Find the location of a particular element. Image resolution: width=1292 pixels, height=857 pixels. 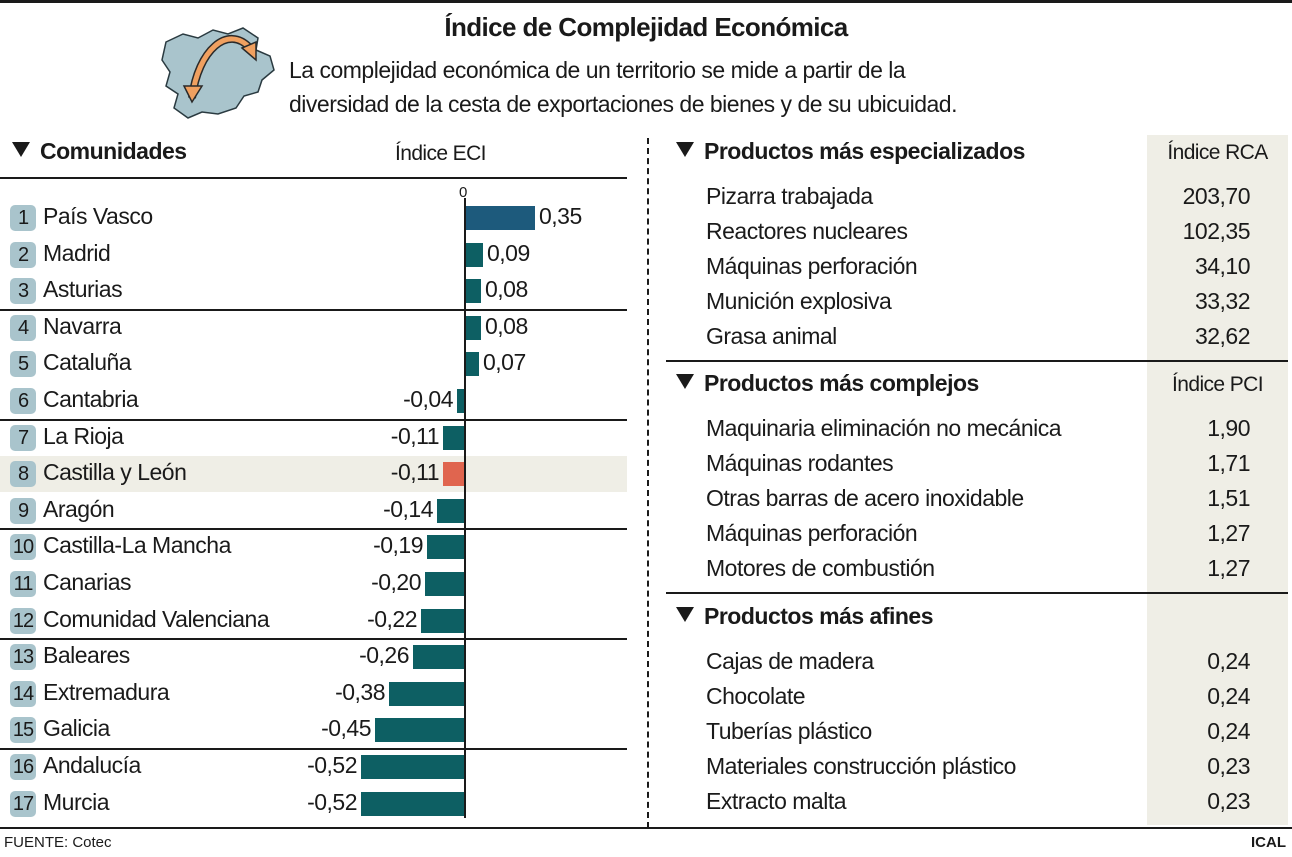

chart-row: 1 País Vasco 0,35 is located at coordinates (313, 218).